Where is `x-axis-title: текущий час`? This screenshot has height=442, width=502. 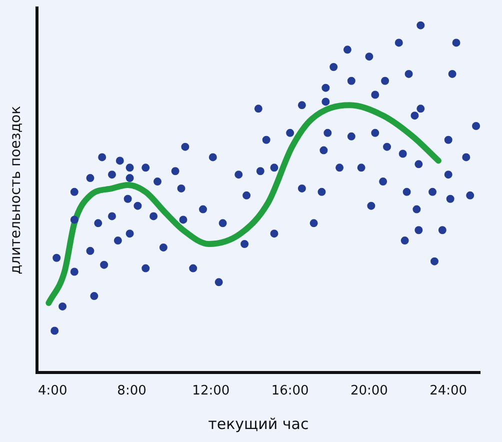 x-axis-title: текущий час is located at coordinates (258, 423).